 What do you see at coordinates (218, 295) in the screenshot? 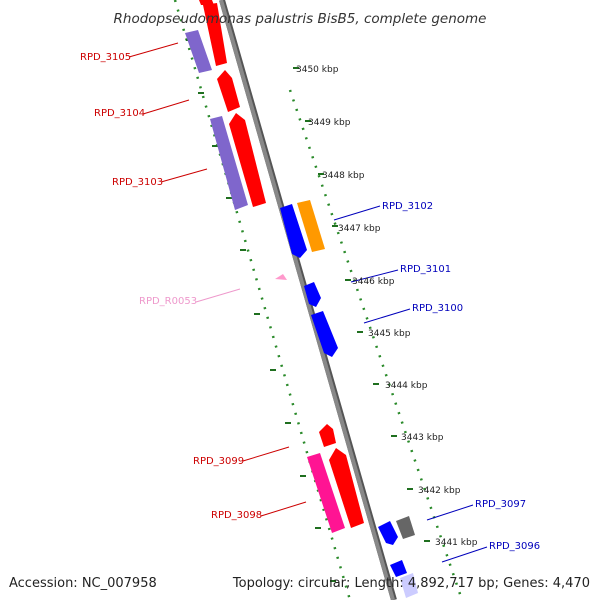
I see `connector-rpd-r0053` at bounding box center [218, 295].